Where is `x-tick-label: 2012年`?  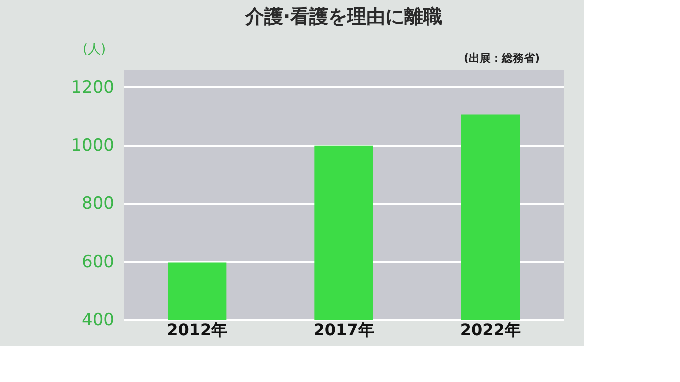
x-tick-label: 2012年 is located at coordinates (197, 330).